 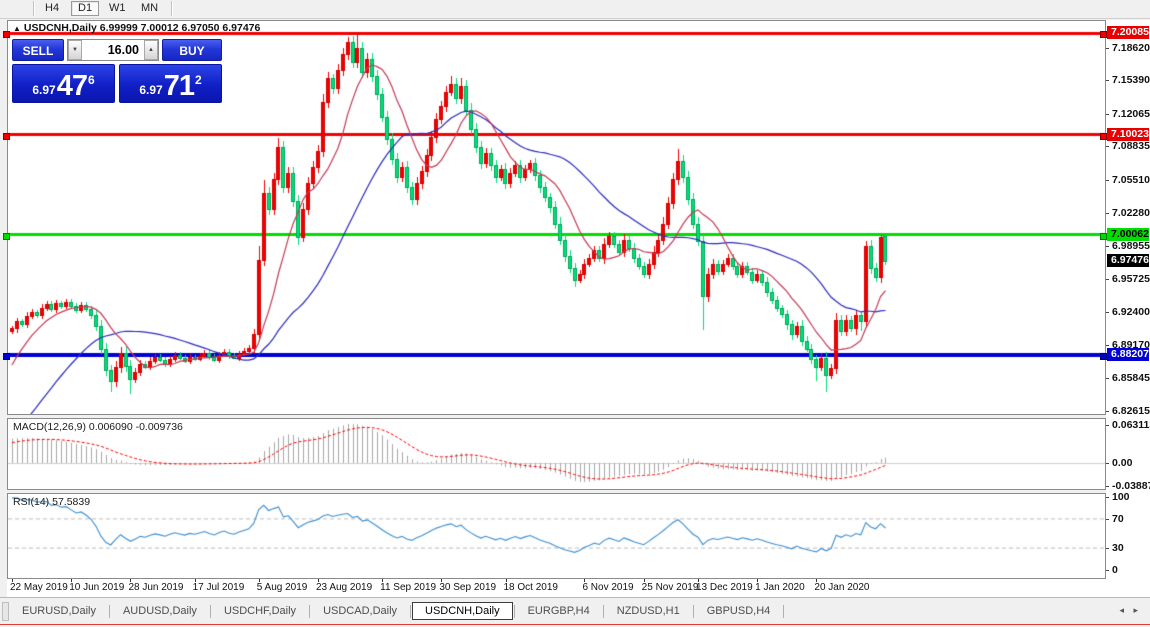 I want to click on timeframe-button-w1: W1, so click(x=117, y=8).